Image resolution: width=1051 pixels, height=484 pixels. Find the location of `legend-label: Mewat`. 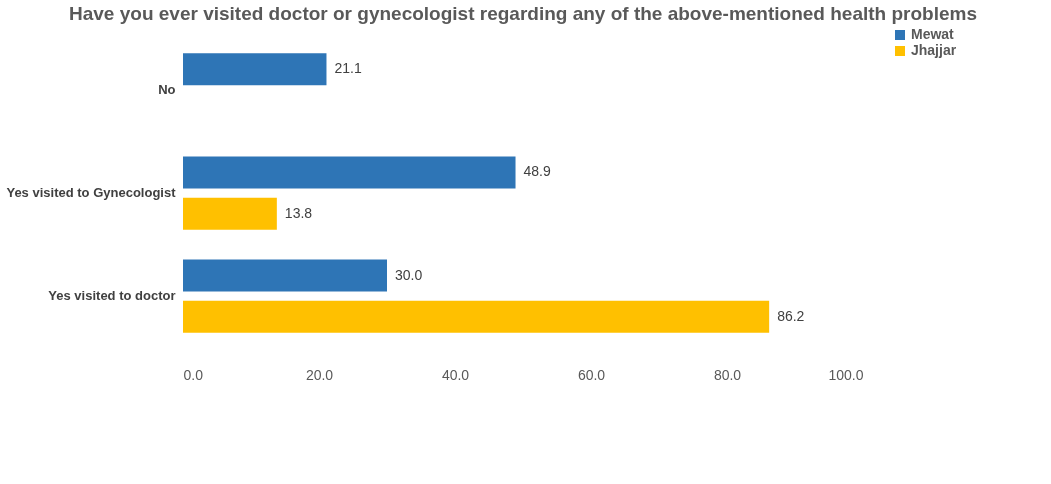

legend-label: Mewat is located at coordinates (933, 34).